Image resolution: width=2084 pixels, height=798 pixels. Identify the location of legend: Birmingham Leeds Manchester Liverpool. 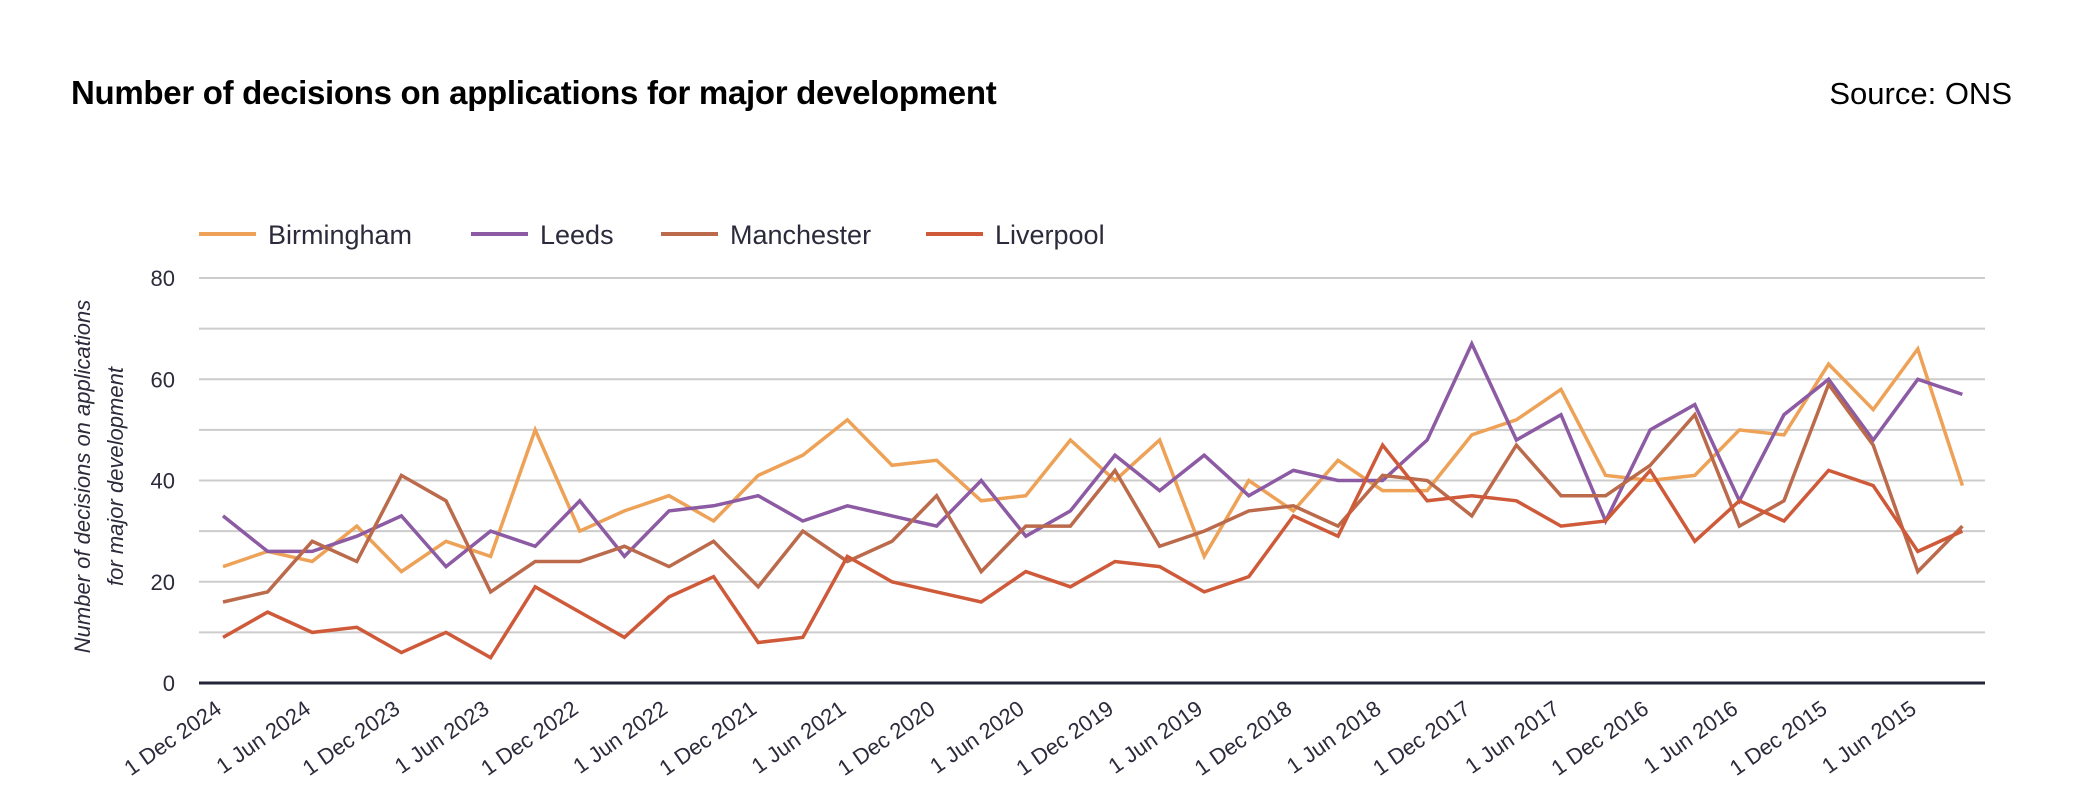
(652, 235).